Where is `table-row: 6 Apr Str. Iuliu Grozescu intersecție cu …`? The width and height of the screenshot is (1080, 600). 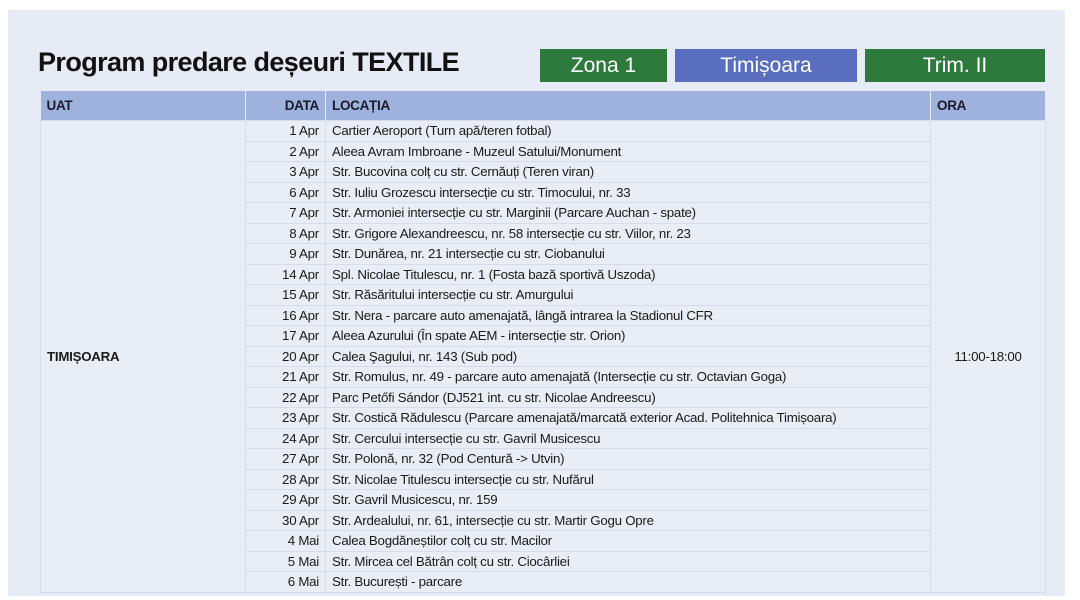
table-row: 6 Apr Str. Iuliu Grozescu intersecție cu … is located at coordinates (543, 192).